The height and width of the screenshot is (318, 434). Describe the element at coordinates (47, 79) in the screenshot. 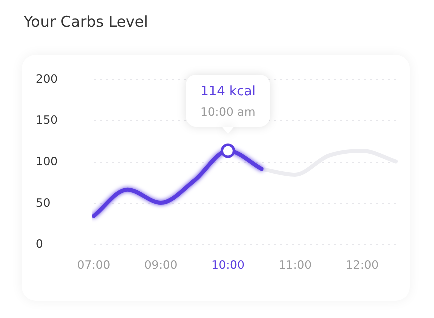

I see `y-tick-label: 200` at that location.